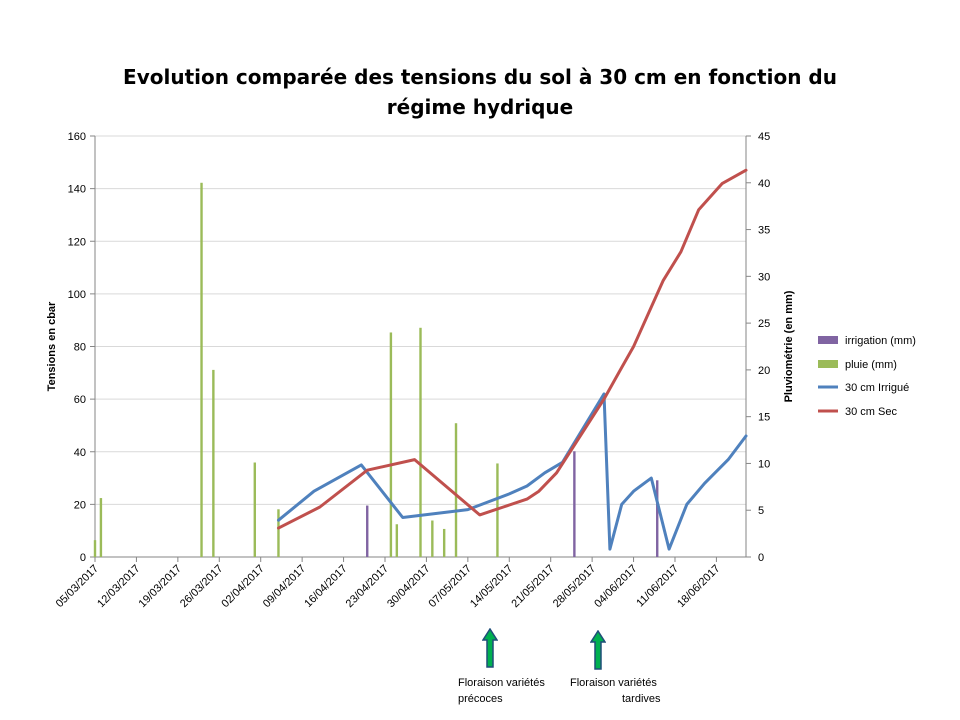  Describe the element at coordinates (613, 683) in the screenshot. I see `annotation-tardives-line1: Floraison variétés` at that location.